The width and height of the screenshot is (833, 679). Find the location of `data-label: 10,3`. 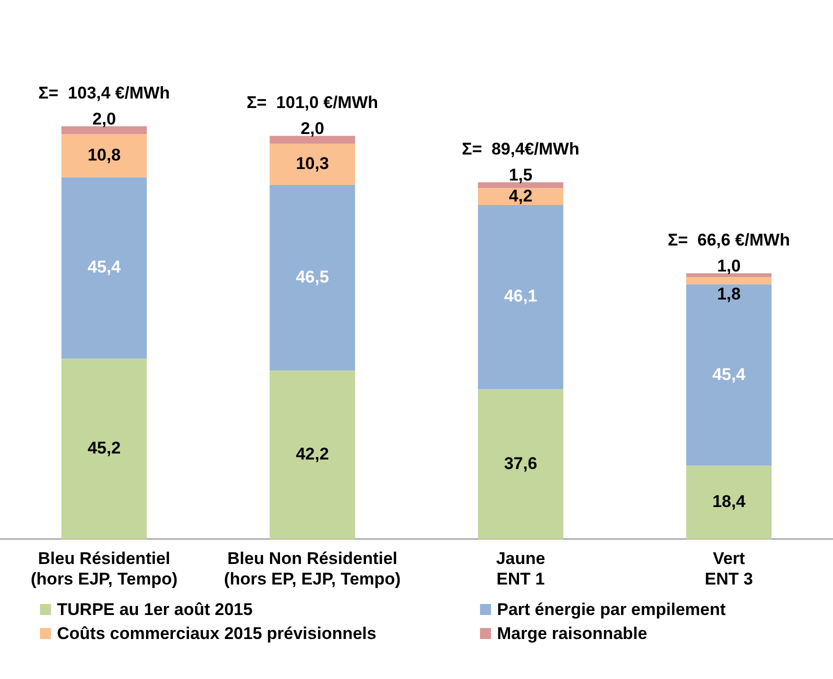

data-label: 10,3 is located at coordinates (312, 164).